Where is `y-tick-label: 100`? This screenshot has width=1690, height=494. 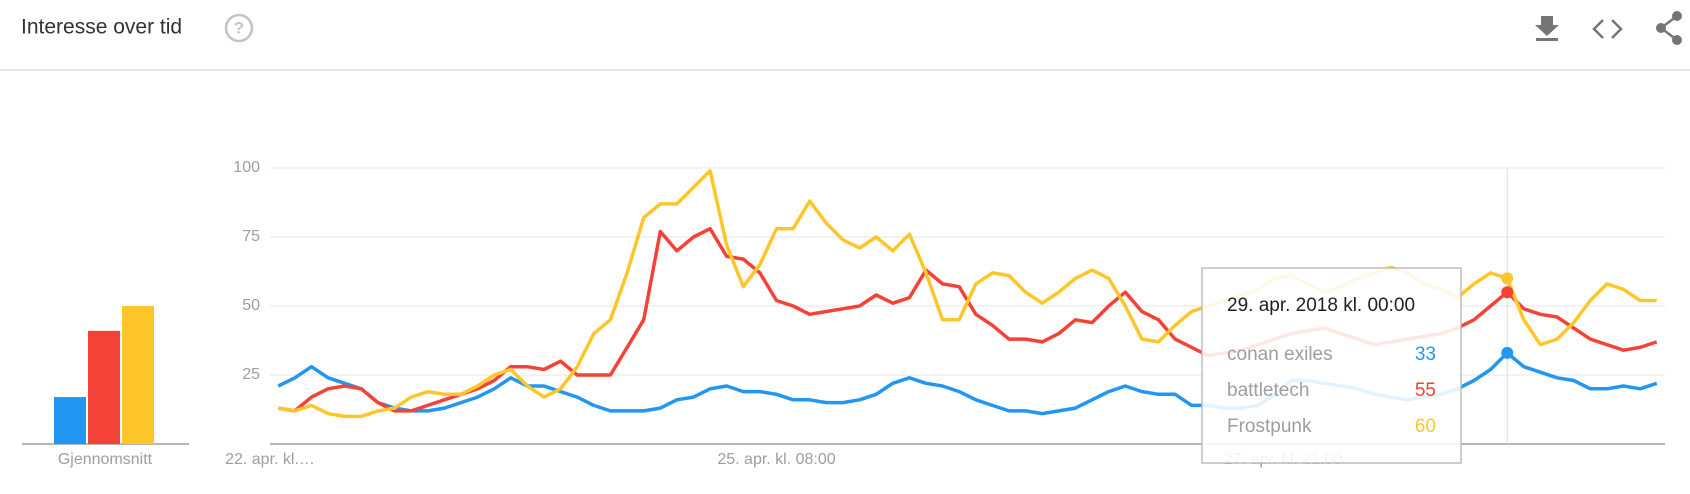 y-tick-label: 100 is located at coordinates (246, 167).